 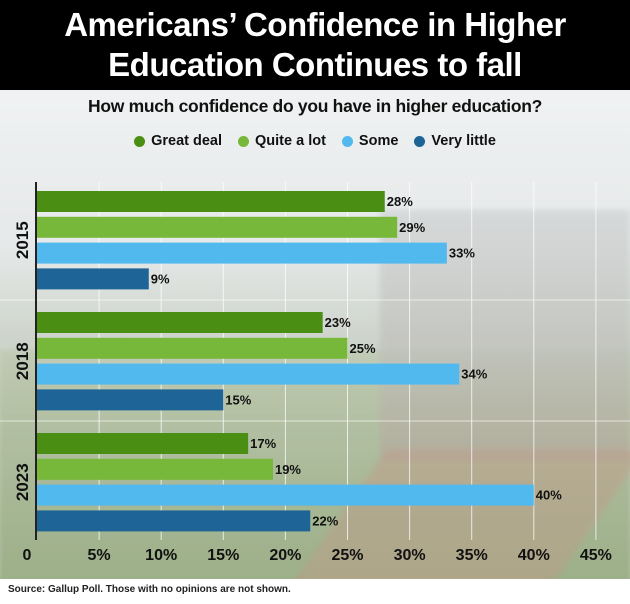 I want to click on legend-dot-quite-a-lot, so click(x=244, y=141).